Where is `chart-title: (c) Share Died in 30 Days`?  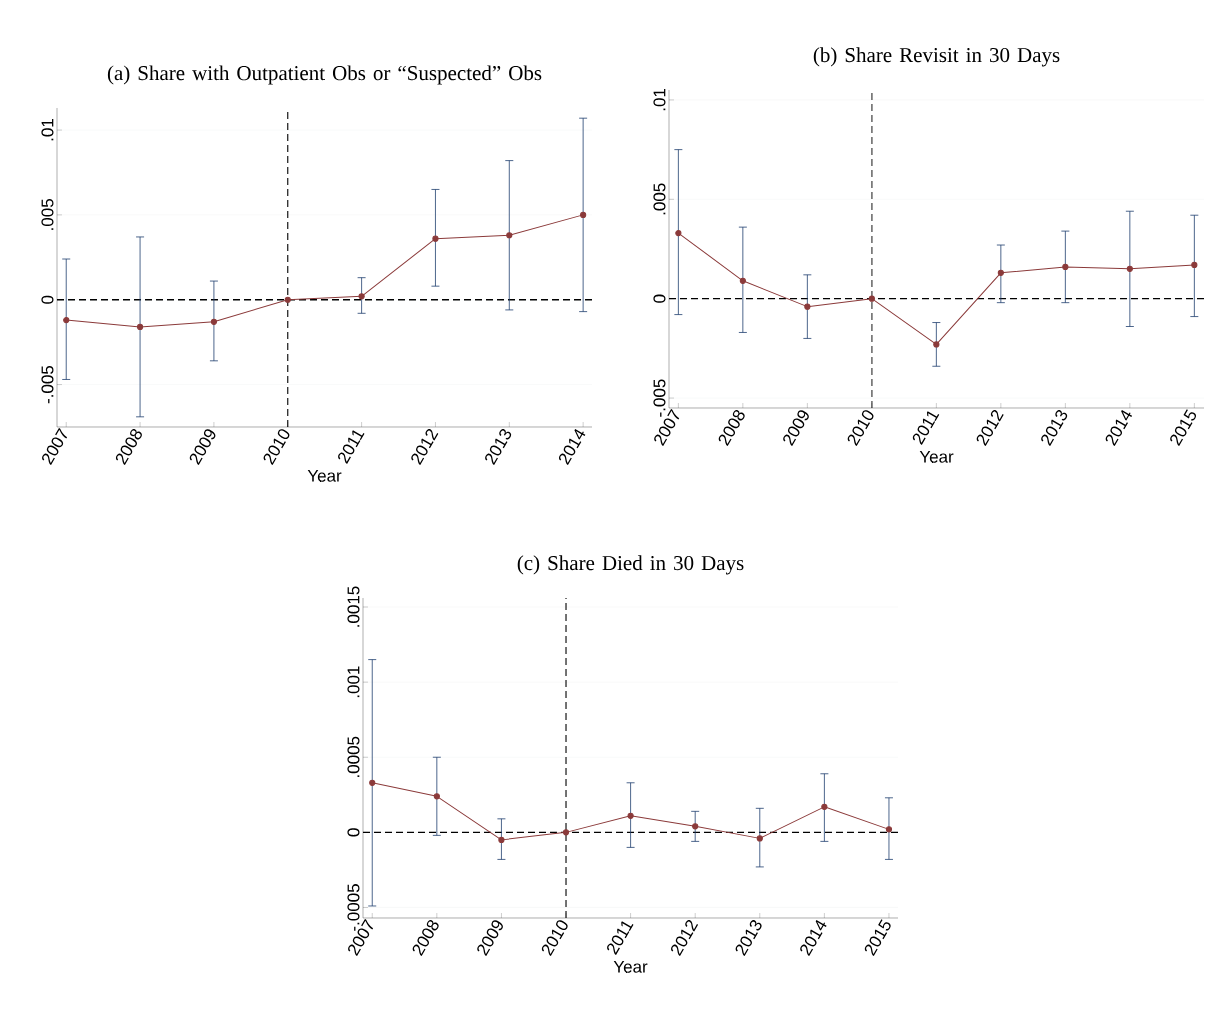 chart-title: (c) Share Died in 30 Days is located at coordinates (630, 565).